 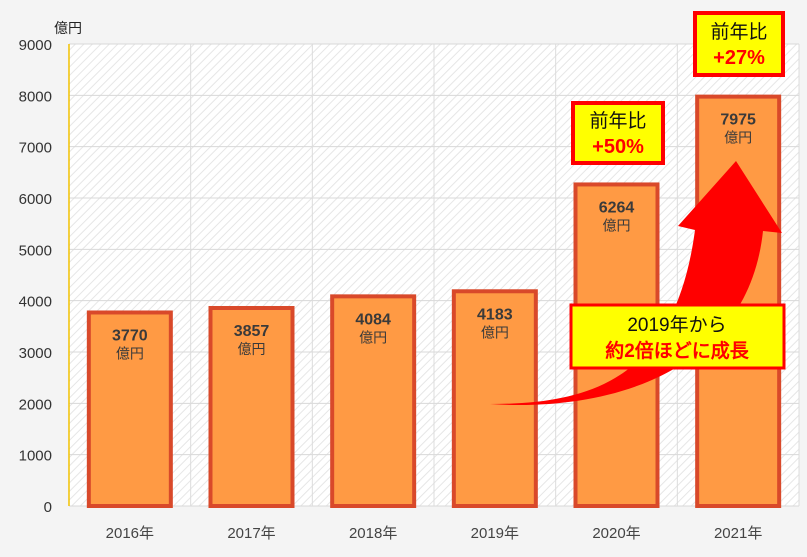 What do you see at coordinates (35, 276) in the screenshot?
I see `y-axis: 0 1000 2000 3000 4000 5000 6000 7000 8000 9000` at bounding box center [35, 276].